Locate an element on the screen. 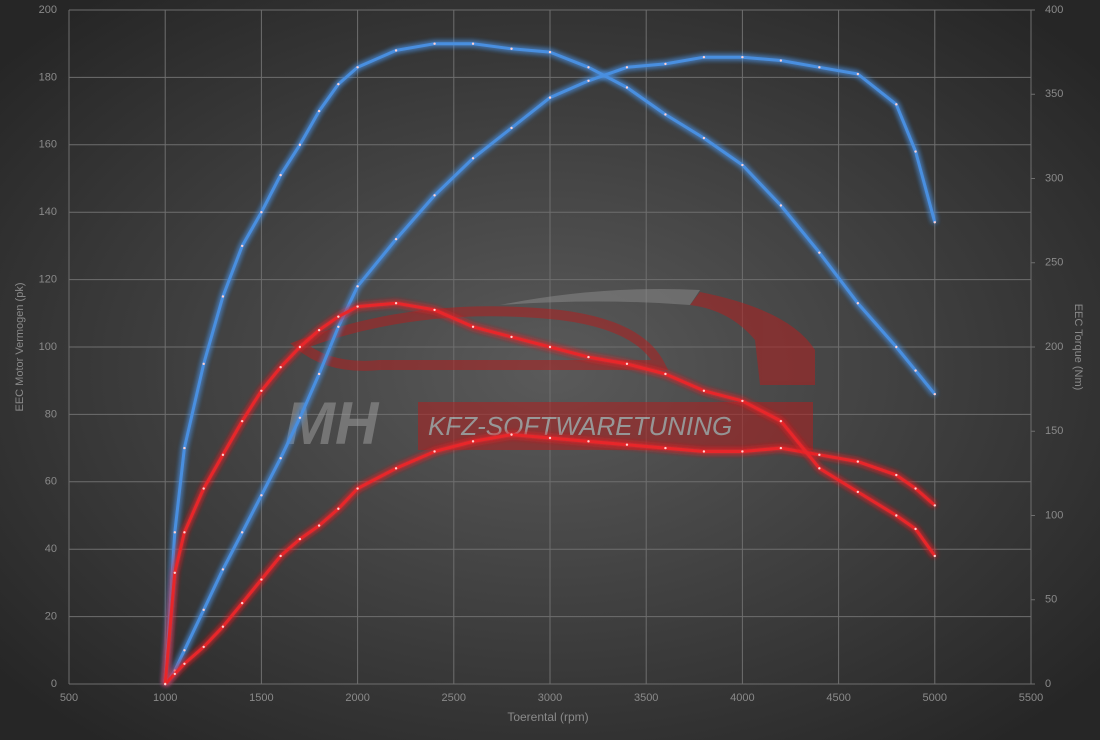 The width and height of the screenshot is (1100, 740). watermark: MH KFZ-SOFTWARETUNING is located at coordinates (550, 373).